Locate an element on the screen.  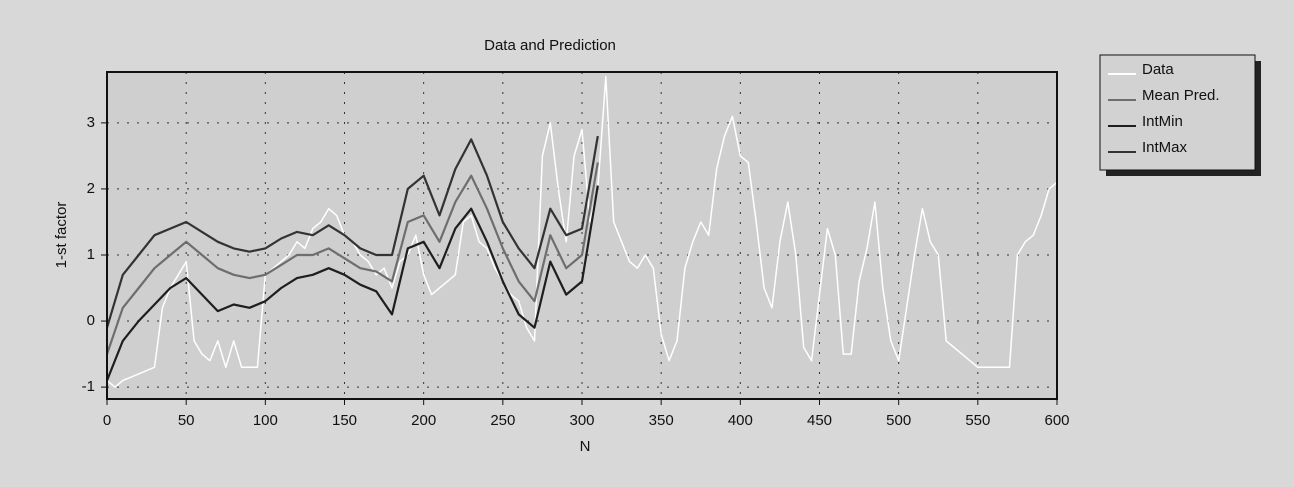
y-tick-label: 0 is located at coordinates (91, 320).